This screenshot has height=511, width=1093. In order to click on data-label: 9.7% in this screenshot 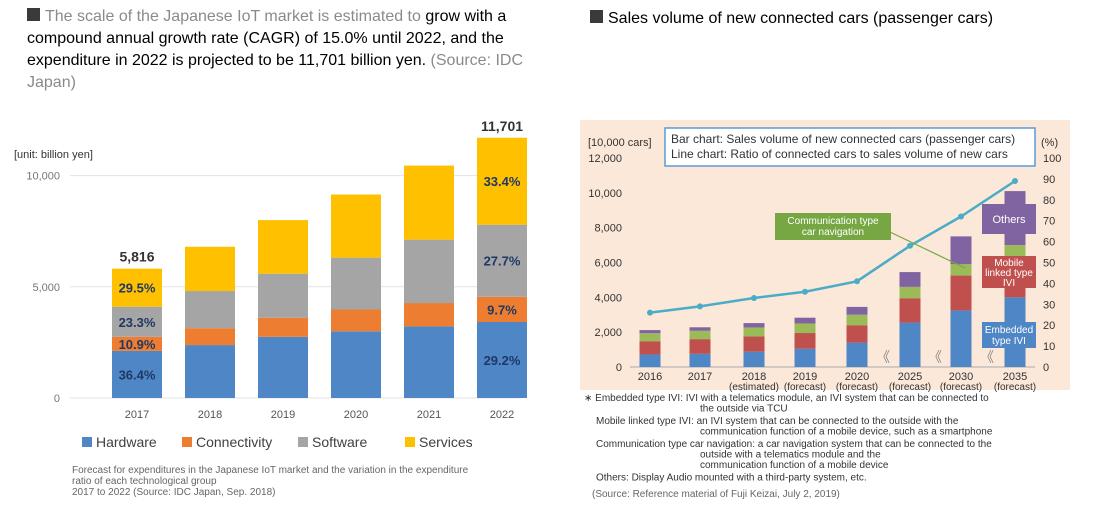, I will do `click(502, 309)`.